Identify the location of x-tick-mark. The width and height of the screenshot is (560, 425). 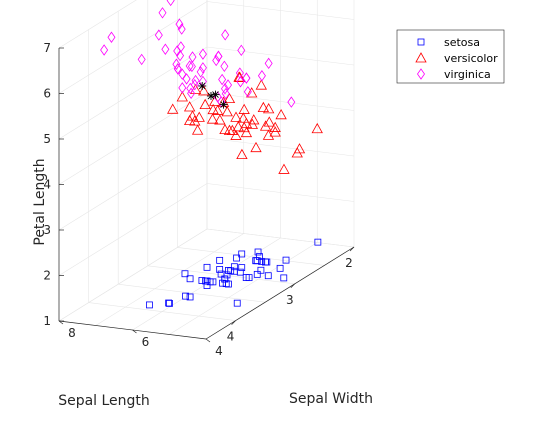
(61, 322).